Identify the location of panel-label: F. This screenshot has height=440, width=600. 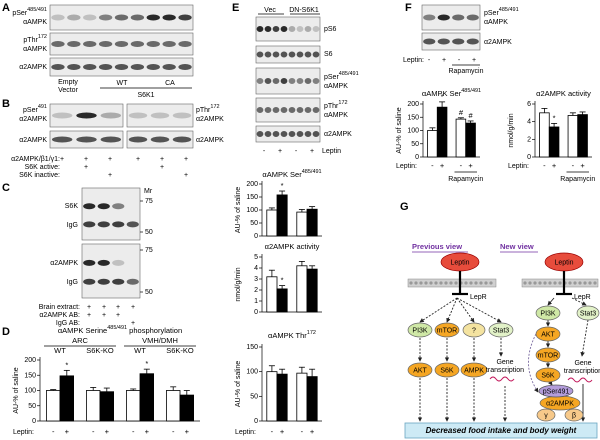
(408, 8).